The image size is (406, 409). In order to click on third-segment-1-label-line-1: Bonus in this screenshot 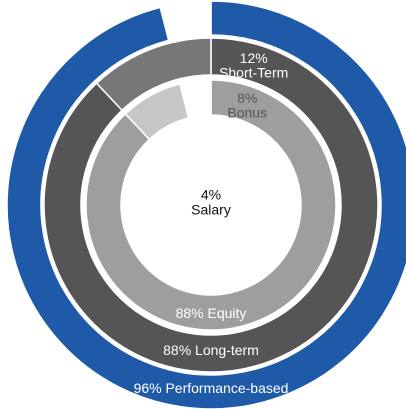, I will do `click(247, 113)`.